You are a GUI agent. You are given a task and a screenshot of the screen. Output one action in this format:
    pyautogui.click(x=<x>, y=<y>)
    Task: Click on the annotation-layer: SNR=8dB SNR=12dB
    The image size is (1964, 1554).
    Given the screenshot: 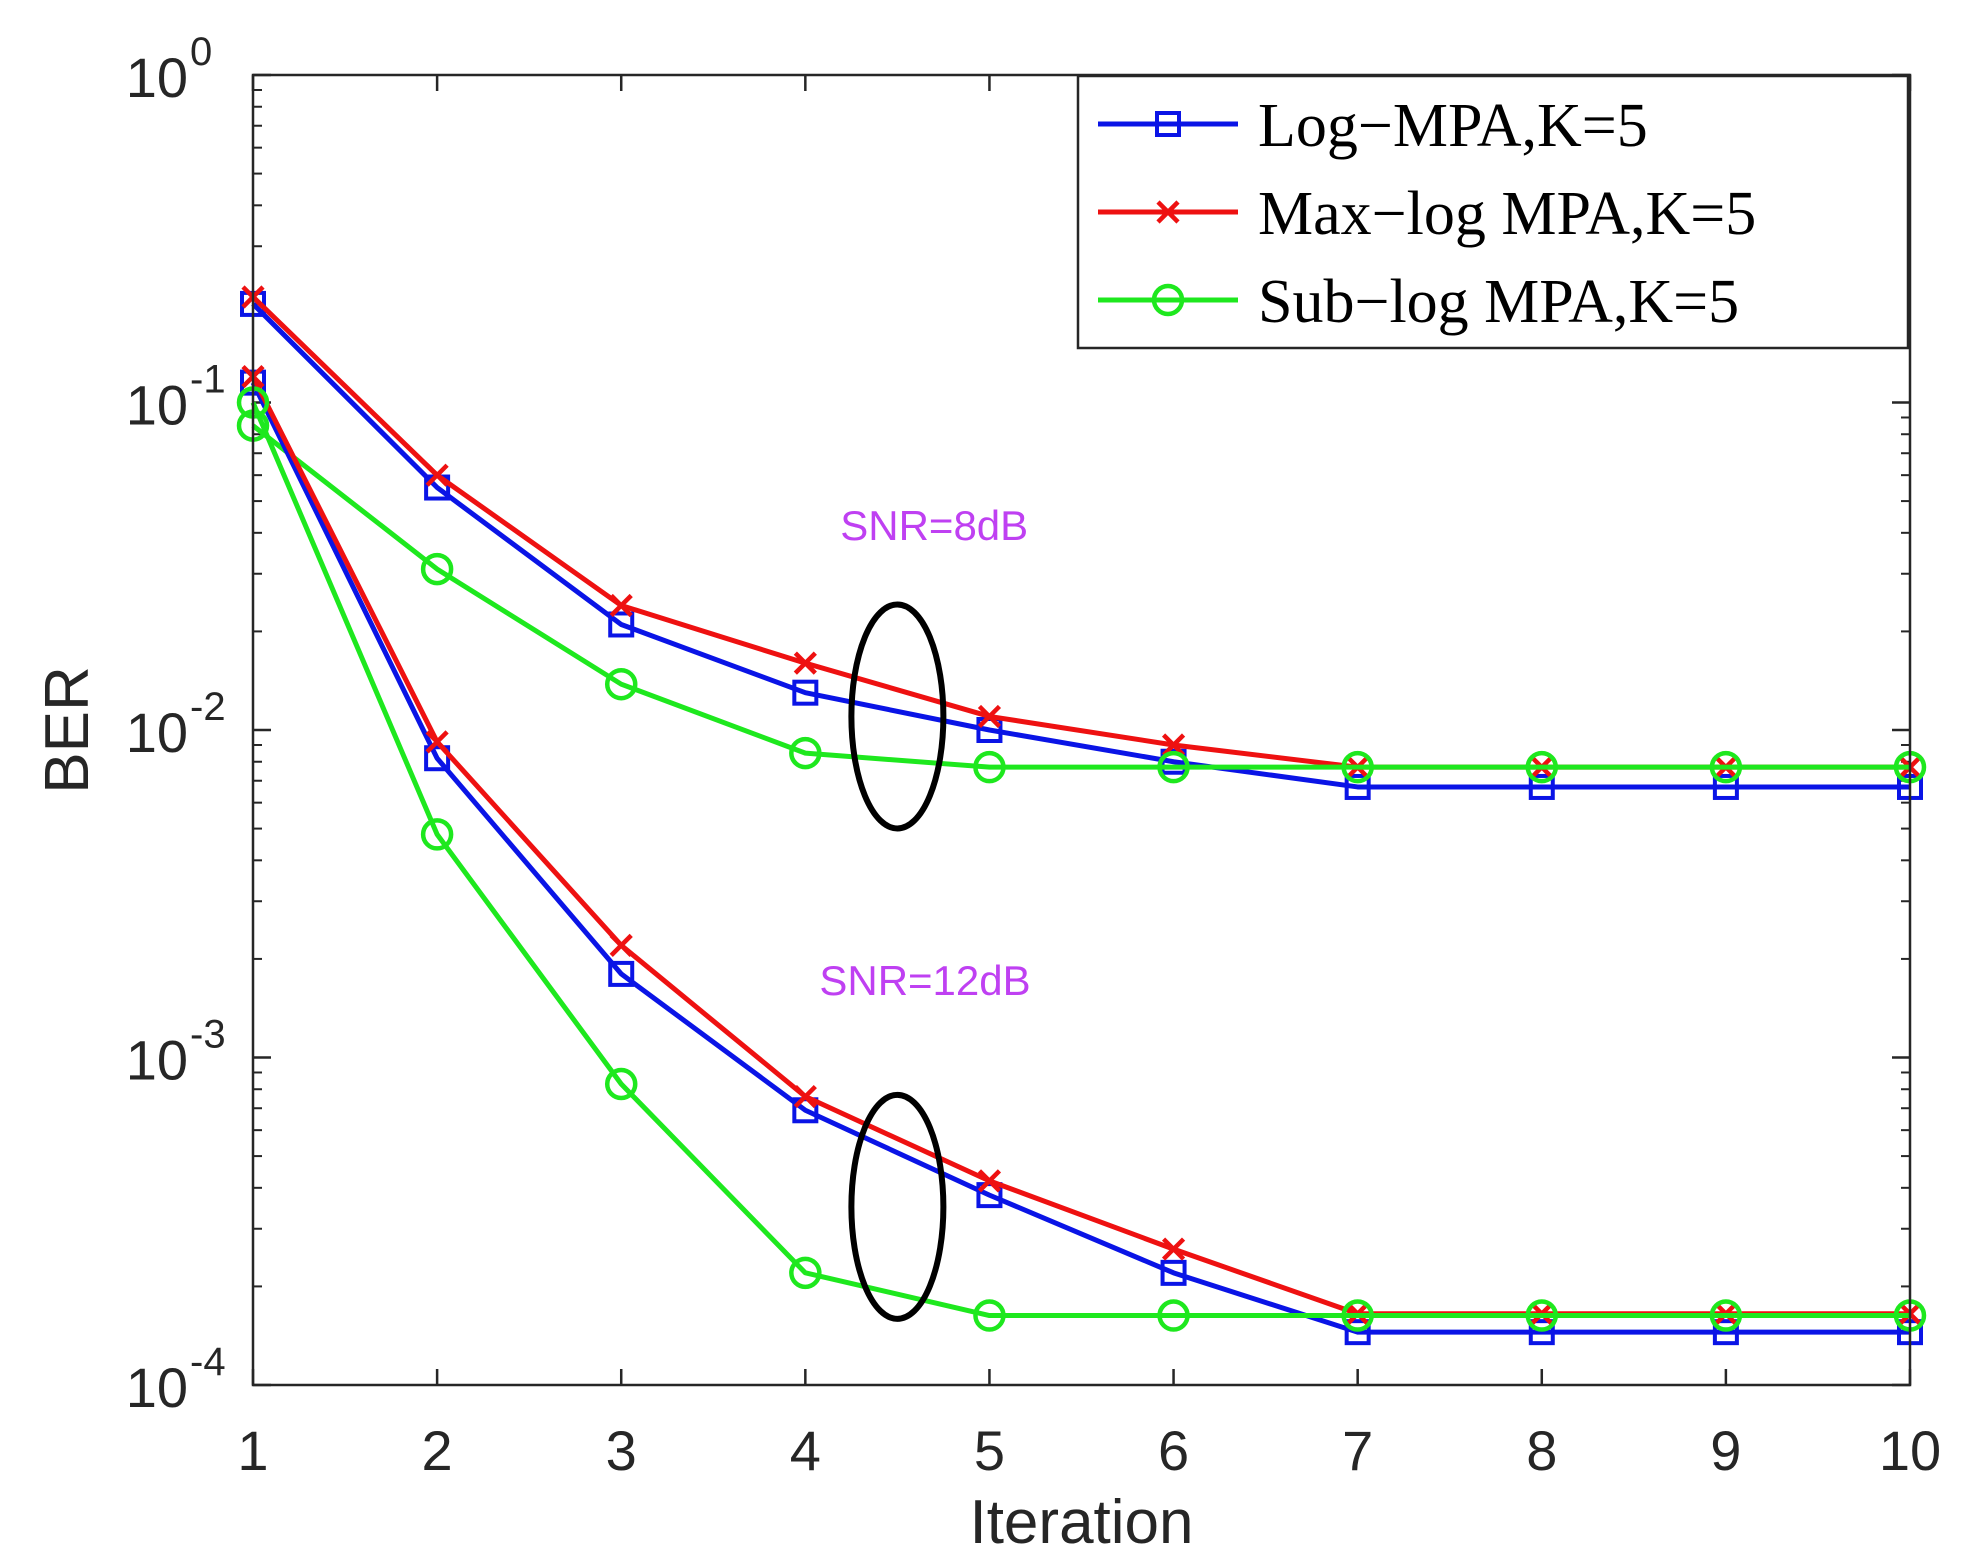 What is the action you would take?
    pyautogui.click(x=925, y=912)
    